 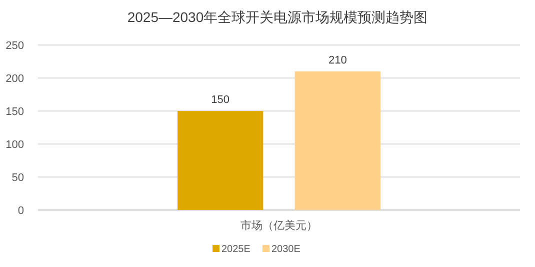 What do you see at coordinates (15, 112) in the screenshot?
I see `y-tick-label: 150` at bounding box center [15, 112].